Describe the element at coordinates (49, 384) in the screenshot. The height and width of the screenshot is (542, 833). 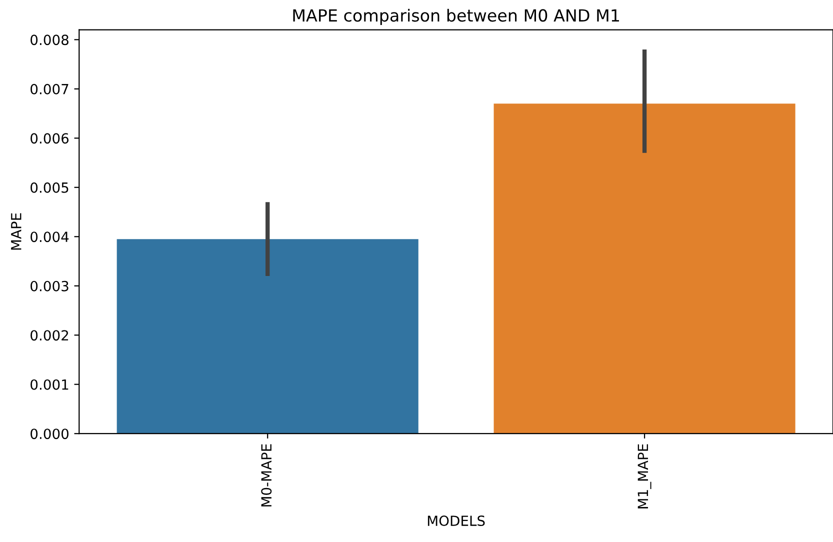
I see `y-tick-label: 0.001` at that location.